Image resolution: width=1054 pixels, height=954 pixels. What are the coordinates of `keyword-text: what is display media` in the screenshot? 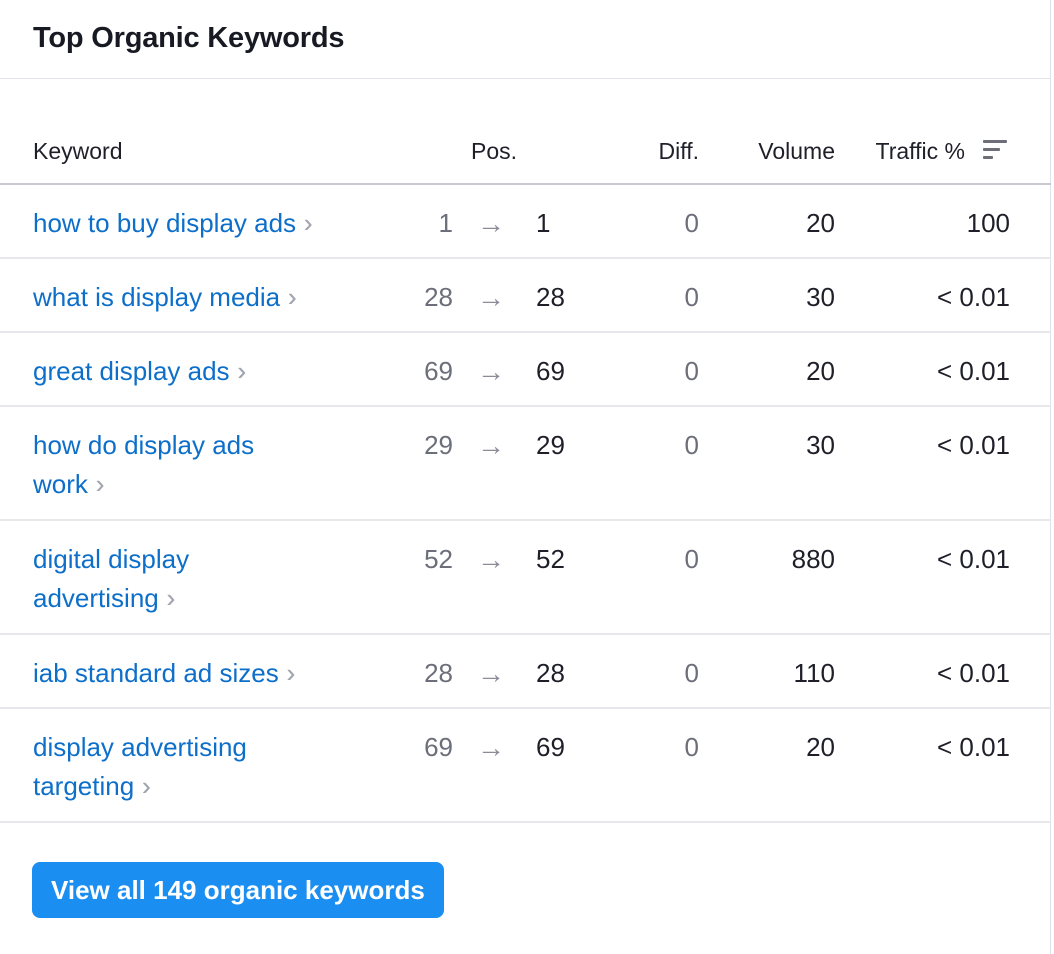 It's located at (157, 297).